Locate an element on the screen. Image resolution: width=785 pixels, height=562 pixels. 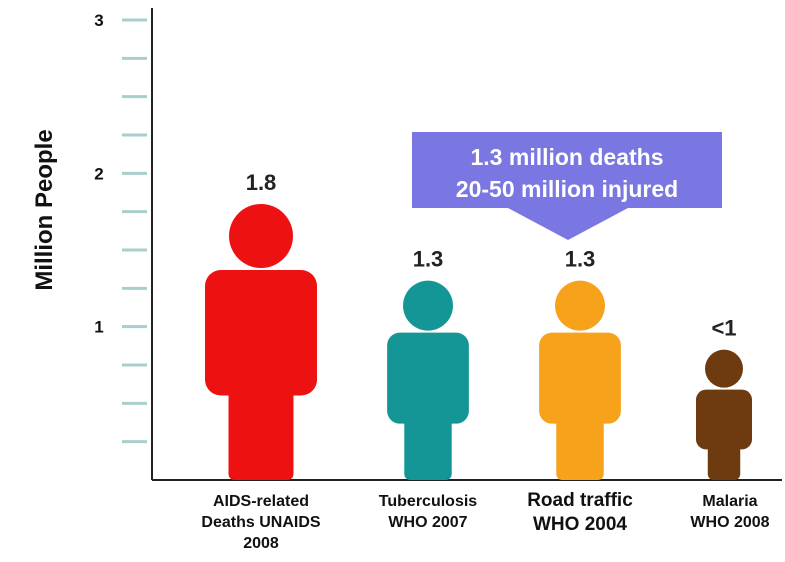
category-label: Road traffic is located at coordinates (580, 500).